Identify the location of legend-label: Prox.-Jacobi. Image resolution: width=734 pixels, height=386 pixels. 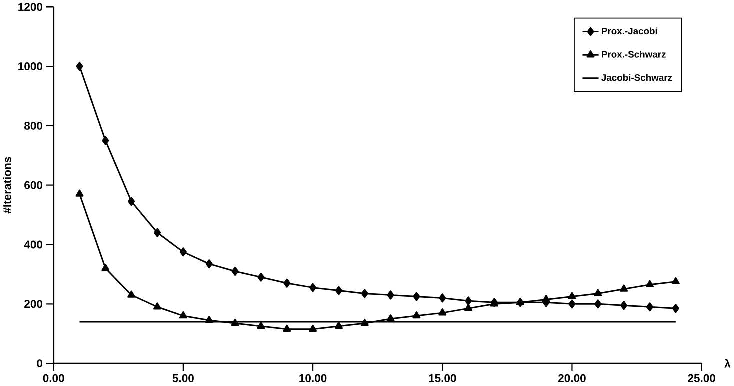
(630, 31).